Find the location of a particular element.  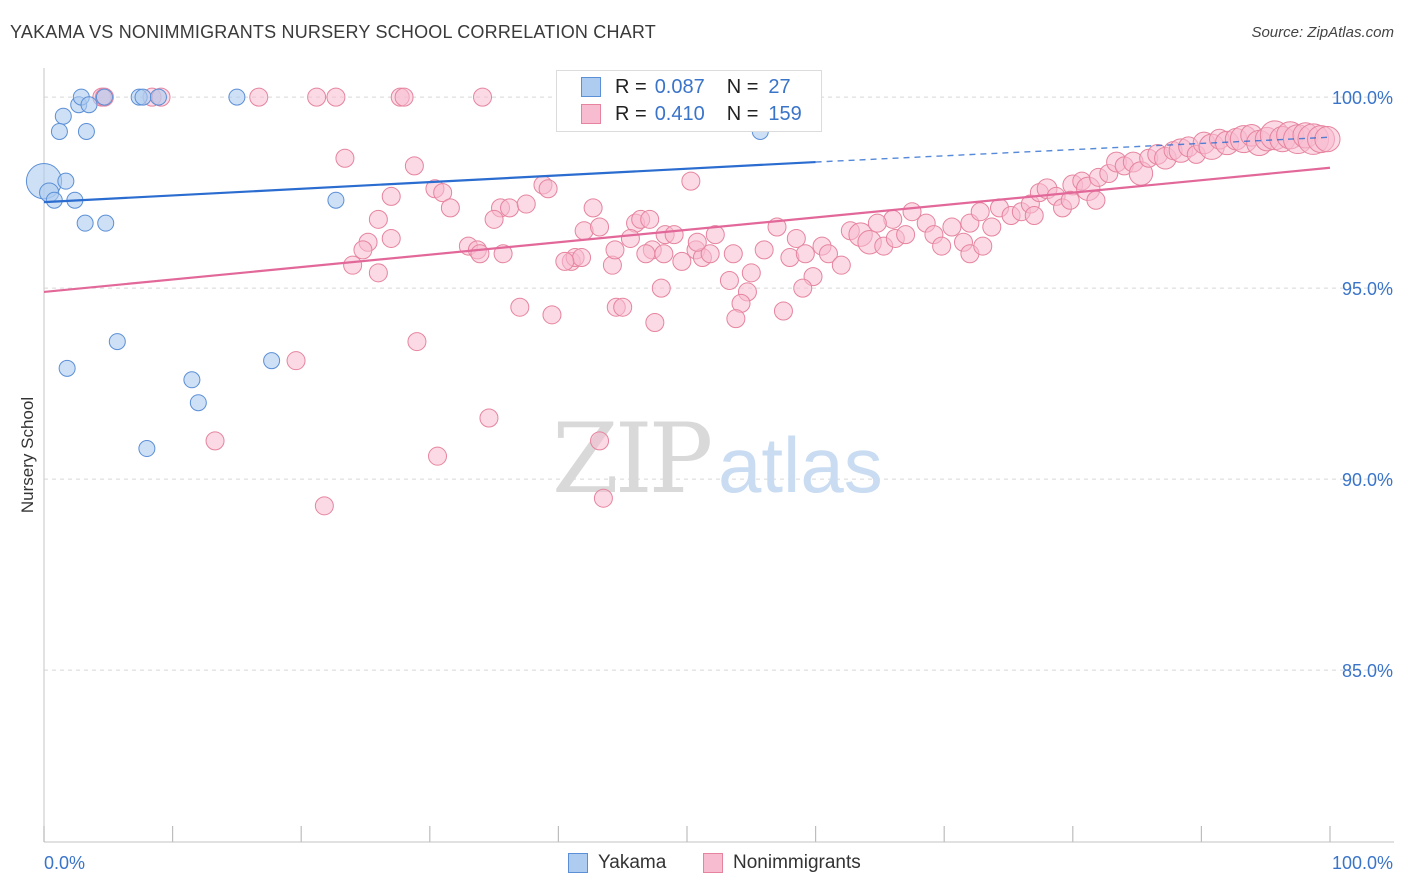

watermark: ZIP atlas is located at coordinates (717, 459).